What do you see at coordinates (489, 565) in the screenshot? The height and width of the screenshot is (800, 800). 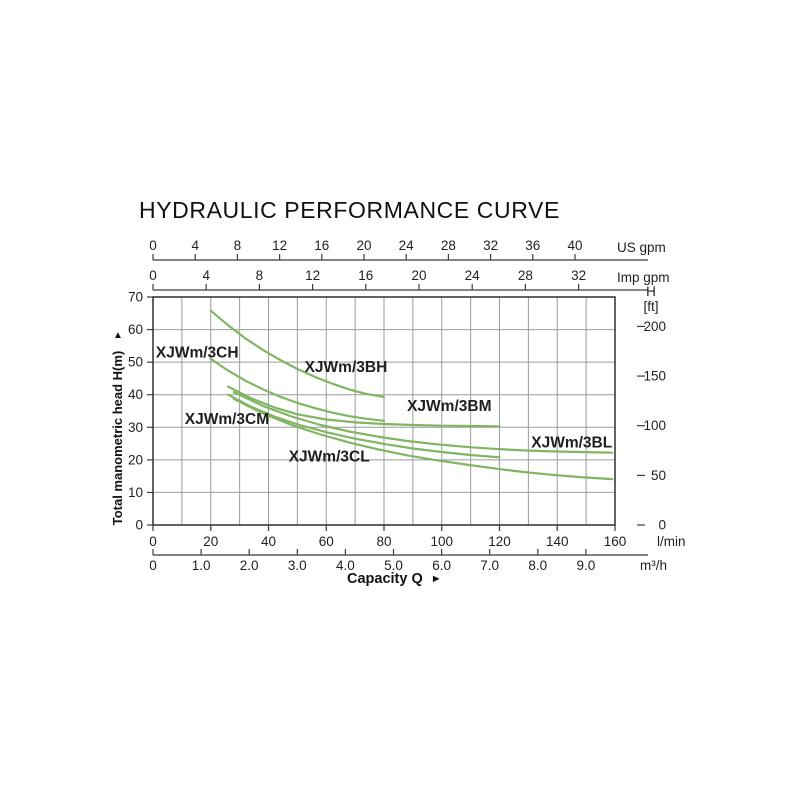 I see `tick-label: 7.0` at bounding box center [489, 565].